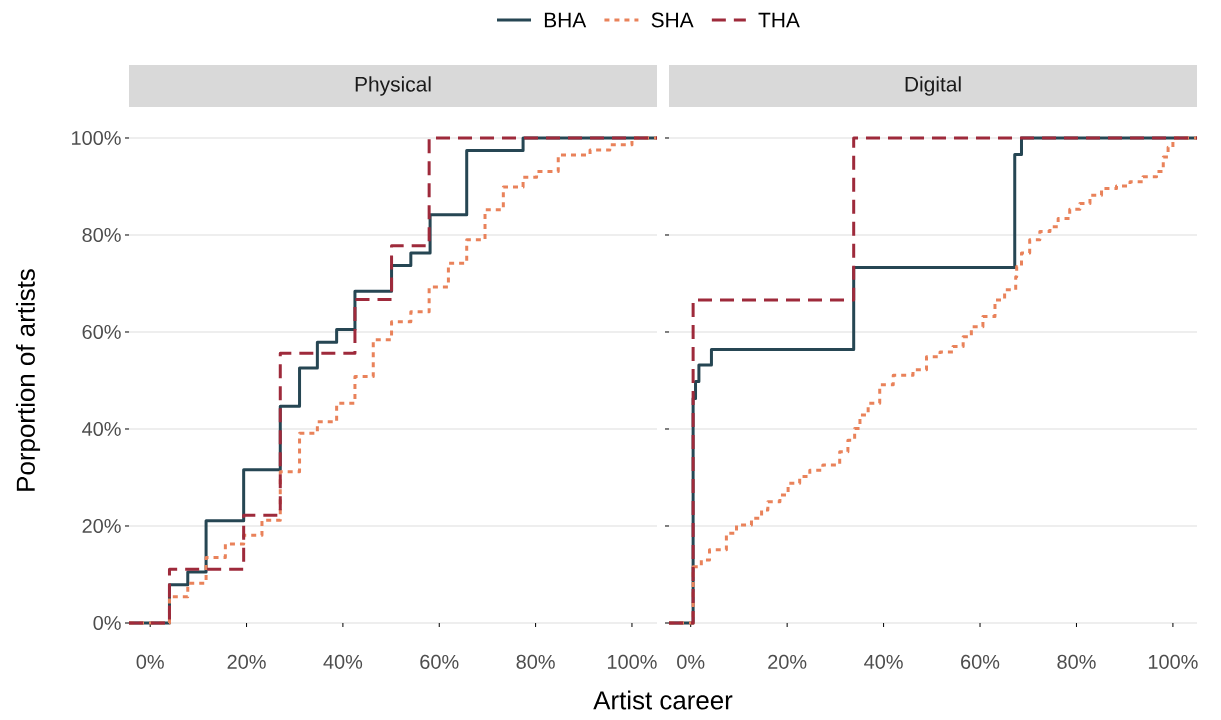 This screenshot has height=720, width=1221. Describe the element at coordinates (933, 86) in the screenshot. I see `chart-title: Digital` at that location.